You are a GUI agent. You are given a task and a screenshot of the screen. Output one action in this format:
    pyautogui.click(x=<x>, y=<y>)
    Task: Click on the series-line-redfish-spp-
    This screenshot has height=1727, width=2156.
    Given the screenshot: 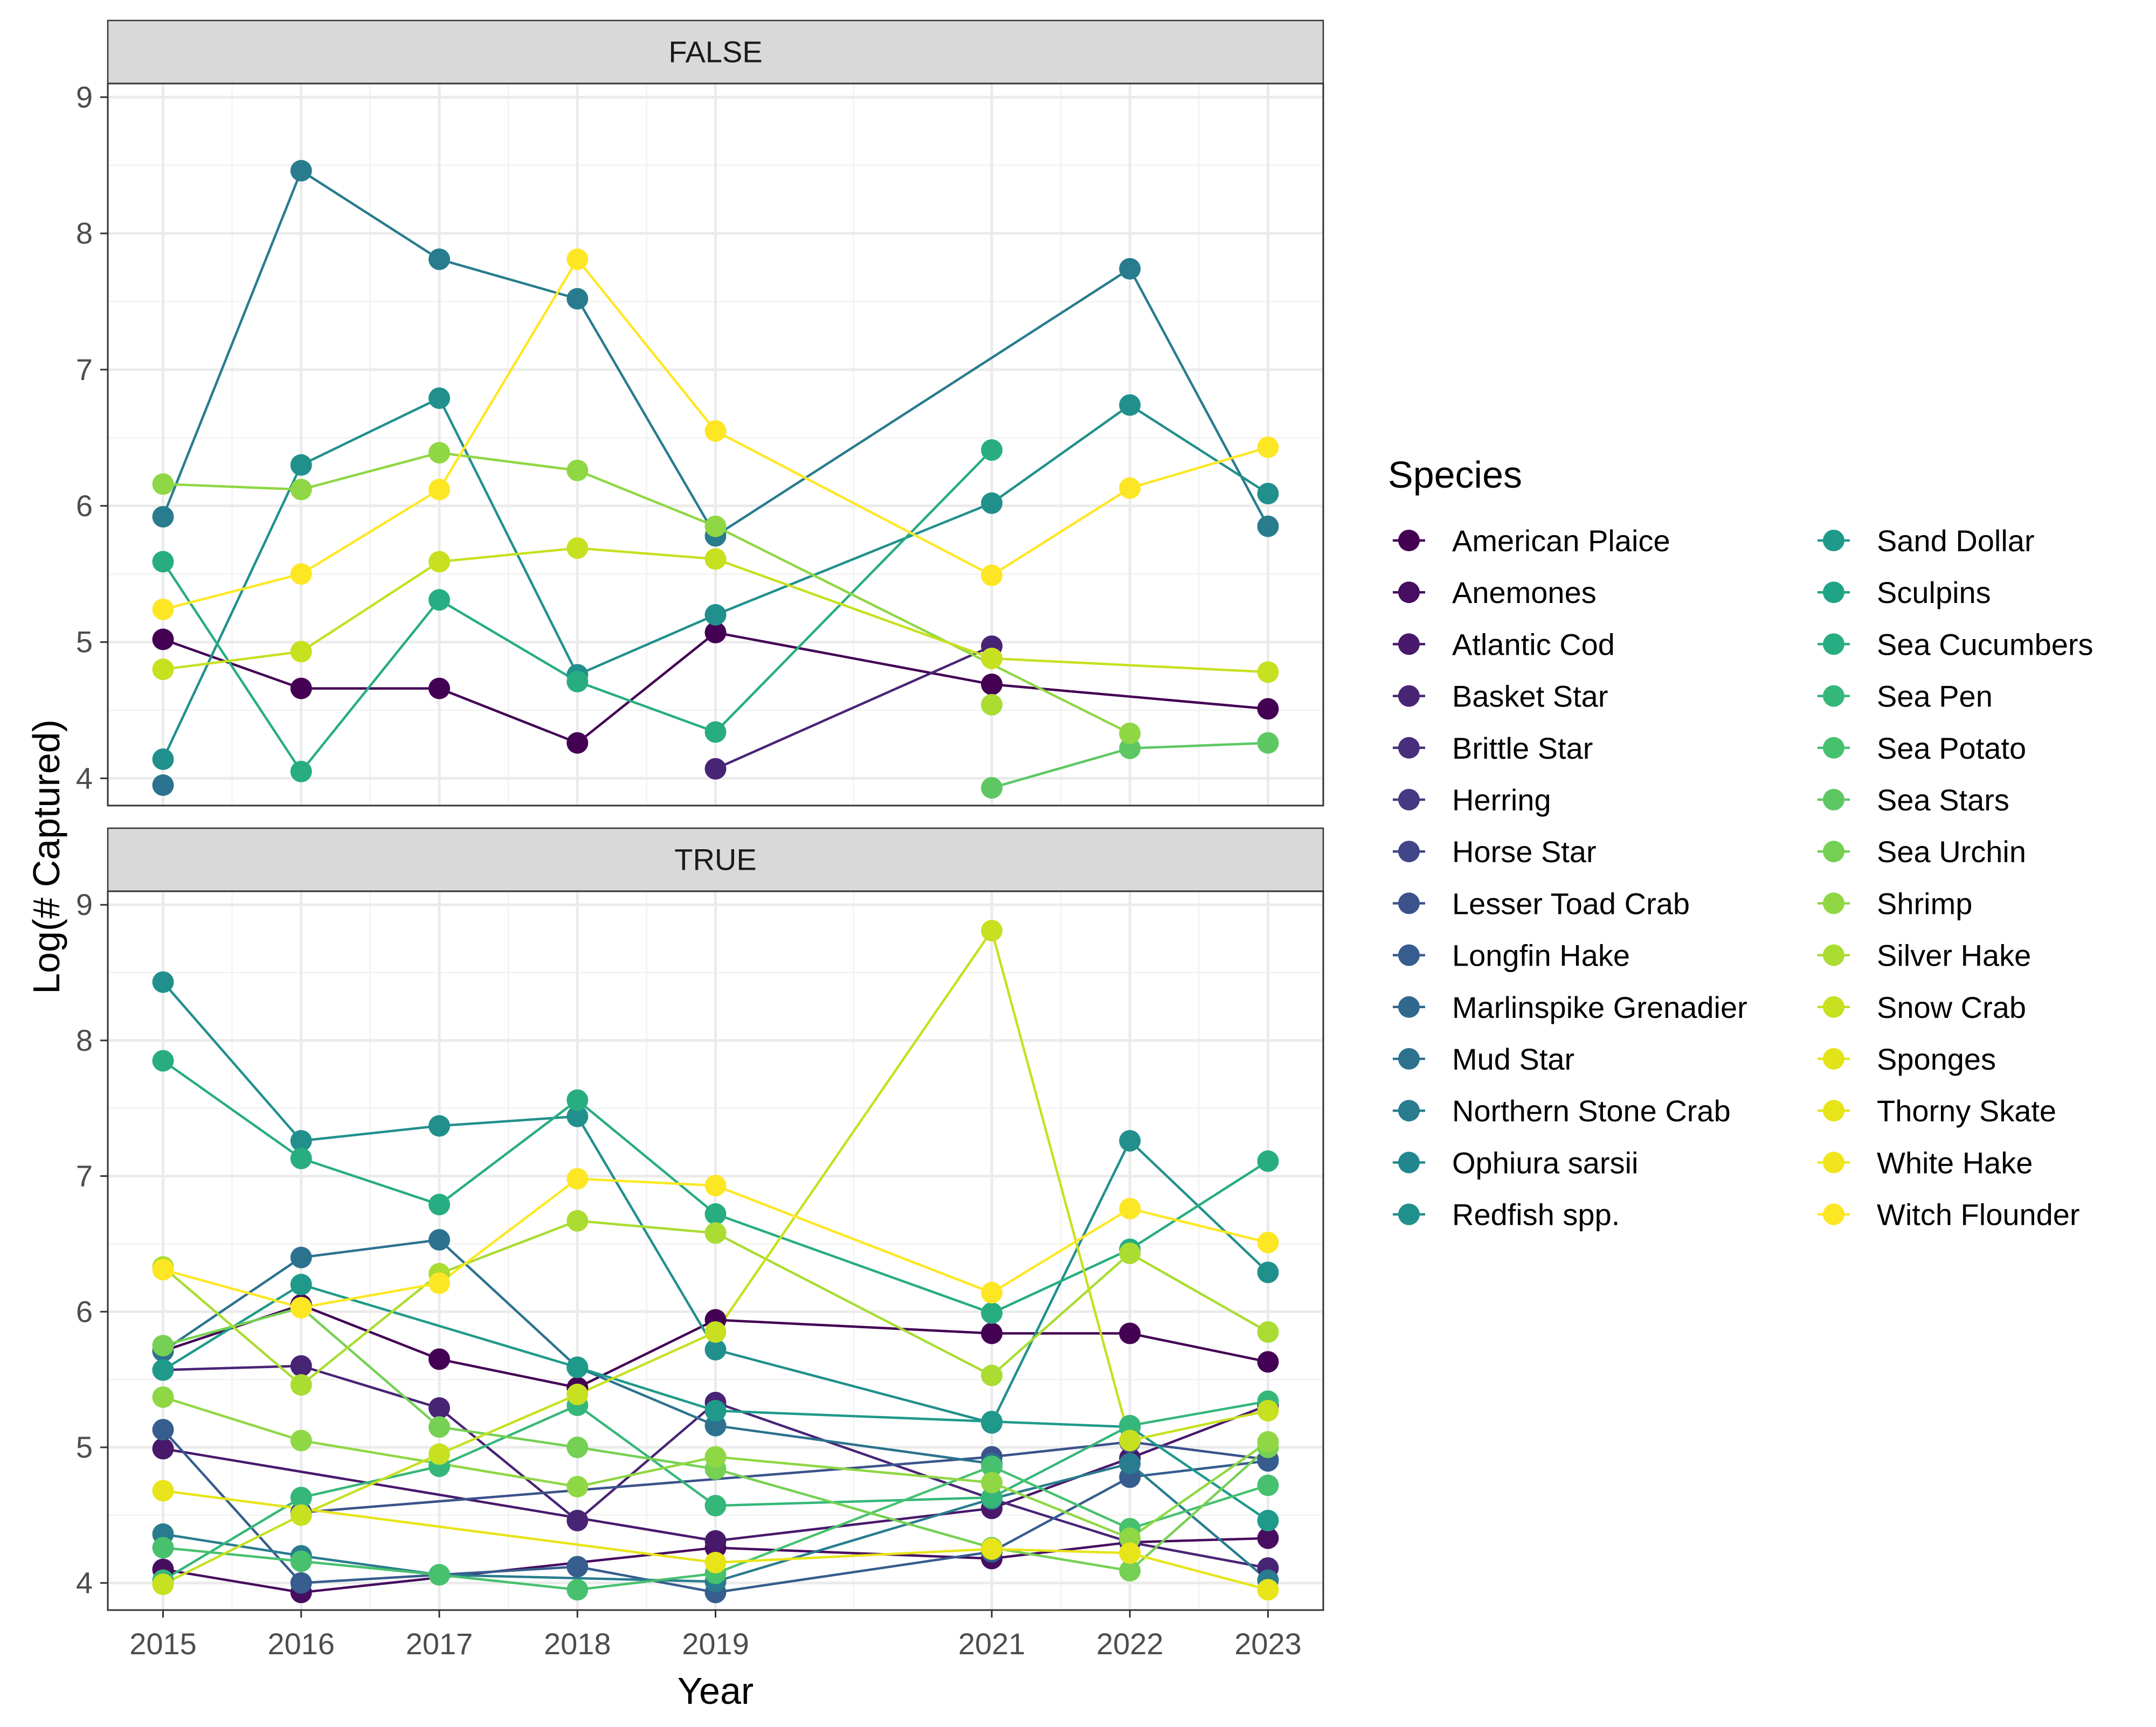 What is the action you would take?
    pyautogui.click(x=715, y=578)
    